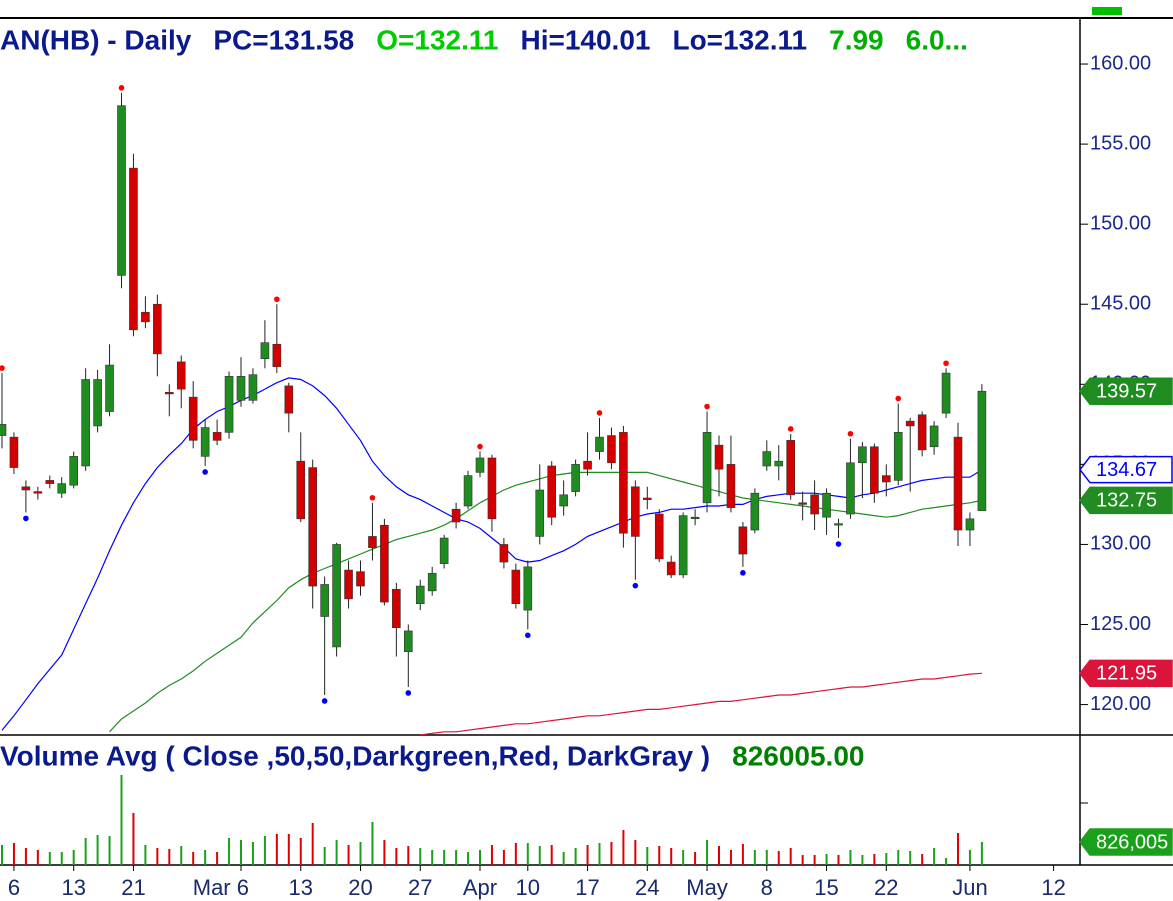  Describe the element at coordinates (133, 887) in the screenshot. I see `x-tick-label: 21` at that location.